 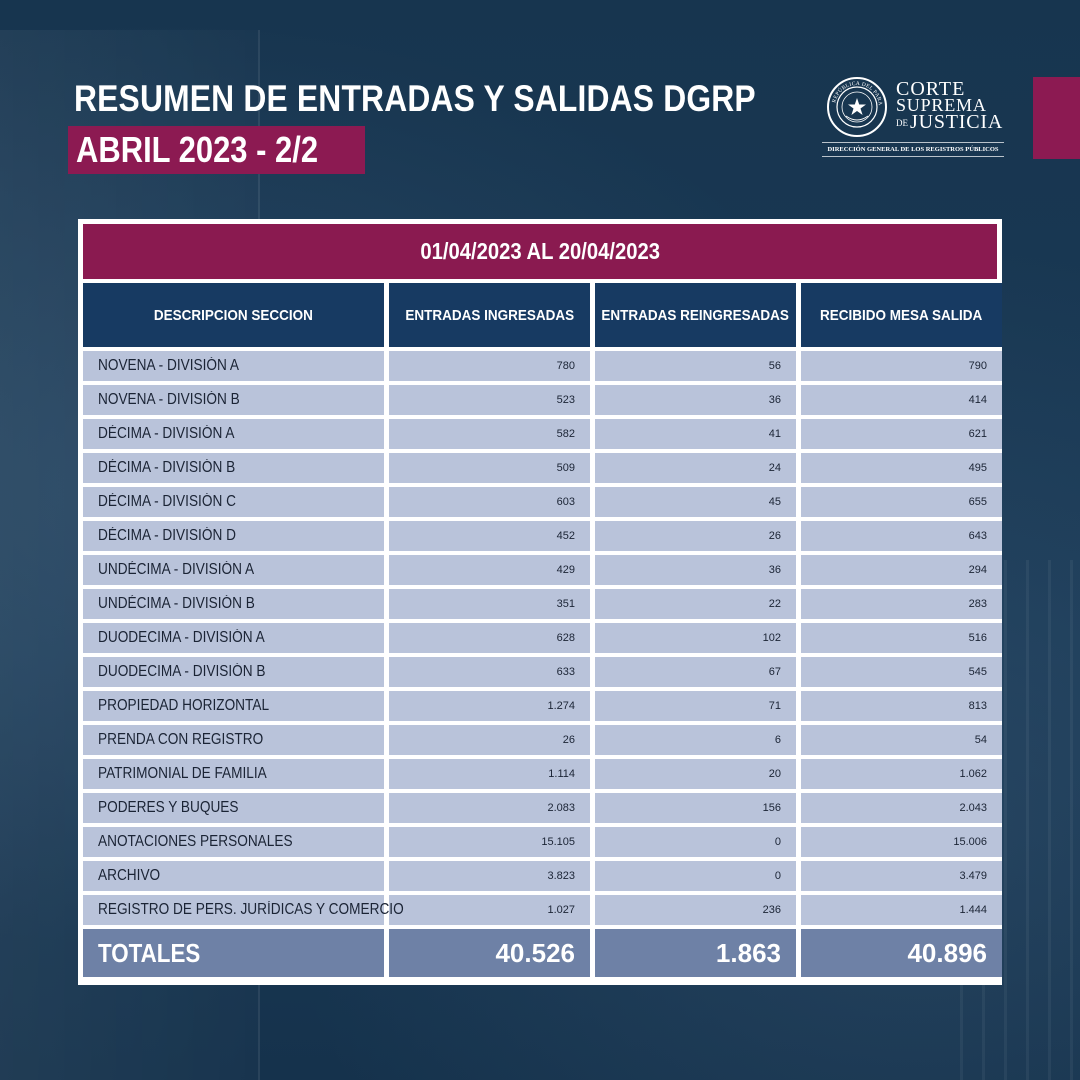 What do you see at coordinates (489, 366) in the screenshot?
I see `cell-entradas-ingresadas: 780` at bounding box center [489, 366].